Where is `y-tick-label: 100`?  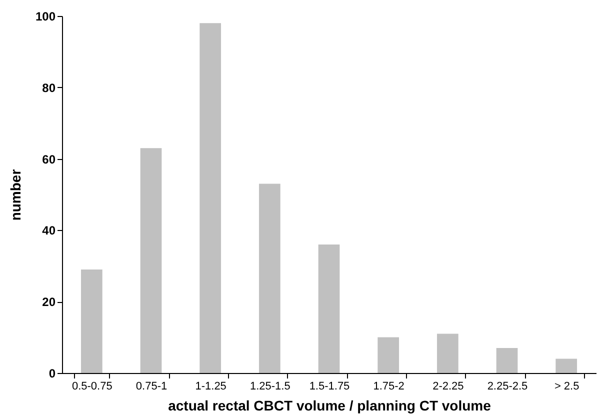
y-tick-label: 100 is located at coordinates (45, 17).